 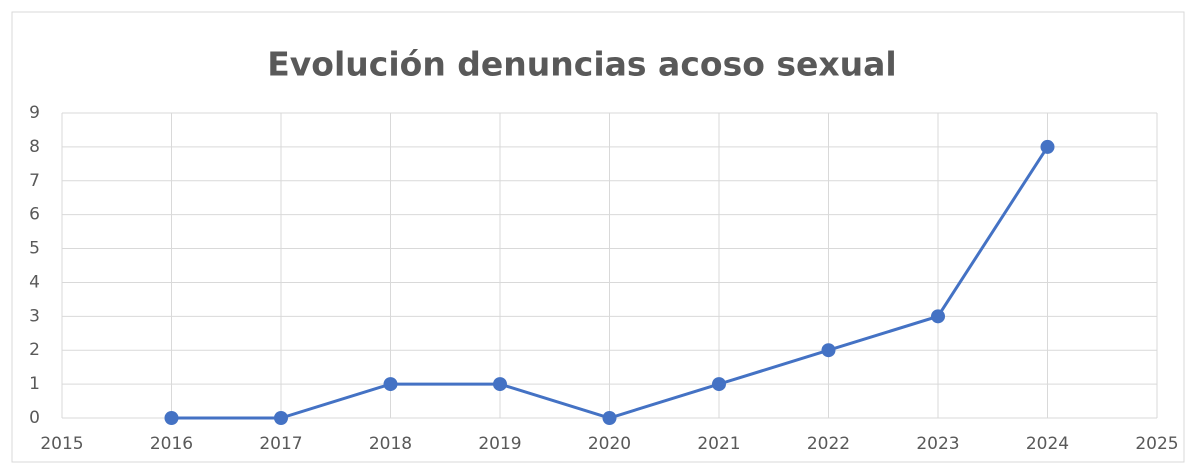 I want to click on x-tick-label: 2023, so click(x=937, y=444).